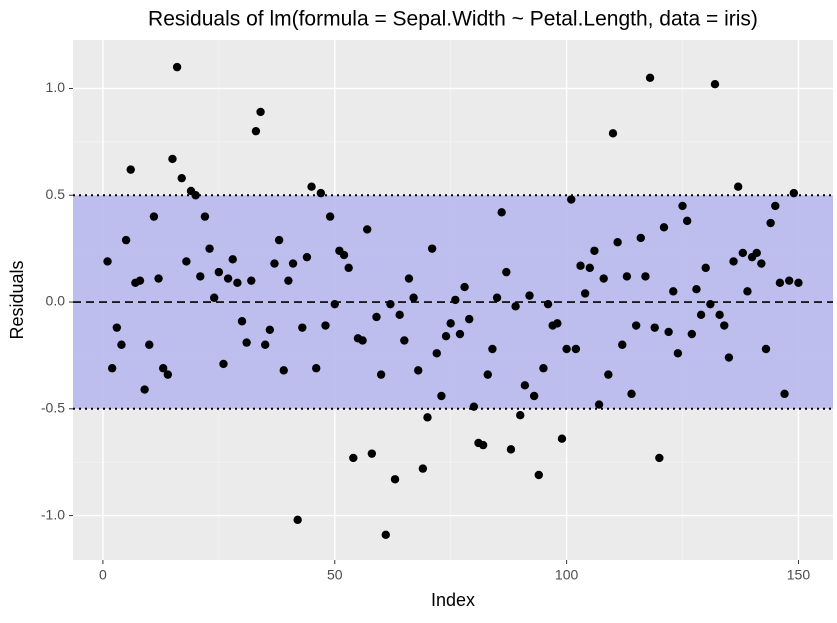 The width and height of the screenshot is (837, 623). I want to click on x-tick-label: 100, so click(567, 575).